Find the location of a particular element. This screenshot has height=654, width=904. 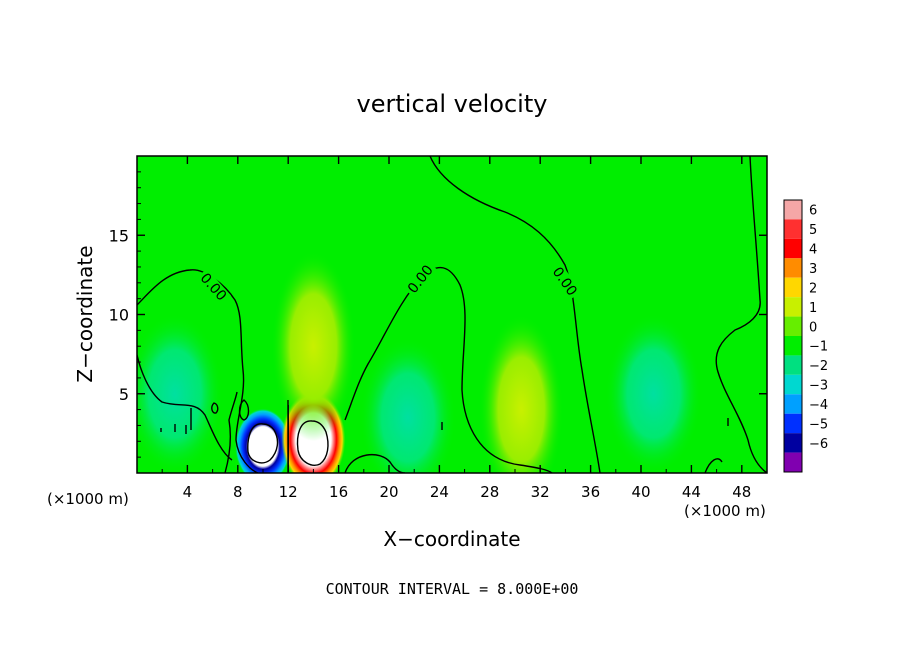

colorbar-label: 5 is located at coordinates (813, 230).